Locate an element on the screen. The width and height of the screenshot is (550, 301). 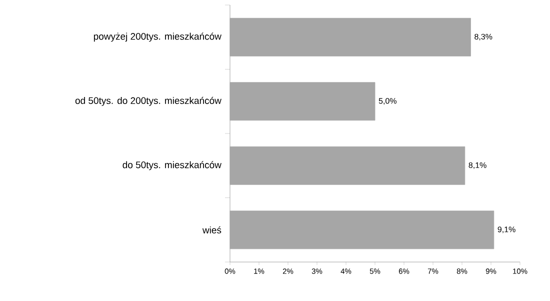
data-label: 8,1% is located at coordinates (477, 165).